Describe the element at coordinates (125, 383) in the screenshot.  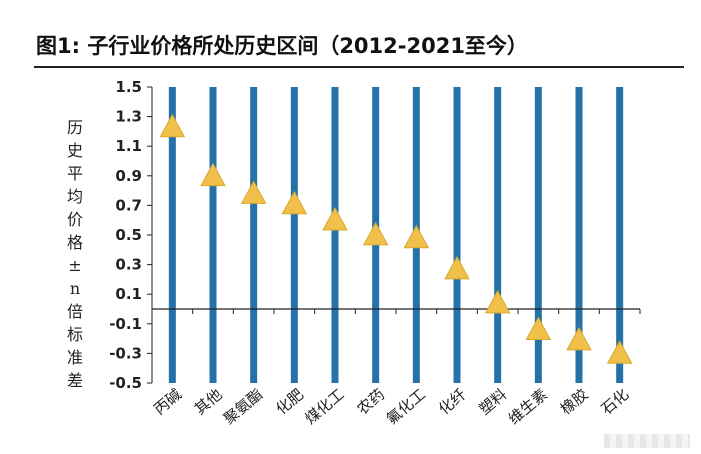
I see `y-tick-label: -0.5` at that location.